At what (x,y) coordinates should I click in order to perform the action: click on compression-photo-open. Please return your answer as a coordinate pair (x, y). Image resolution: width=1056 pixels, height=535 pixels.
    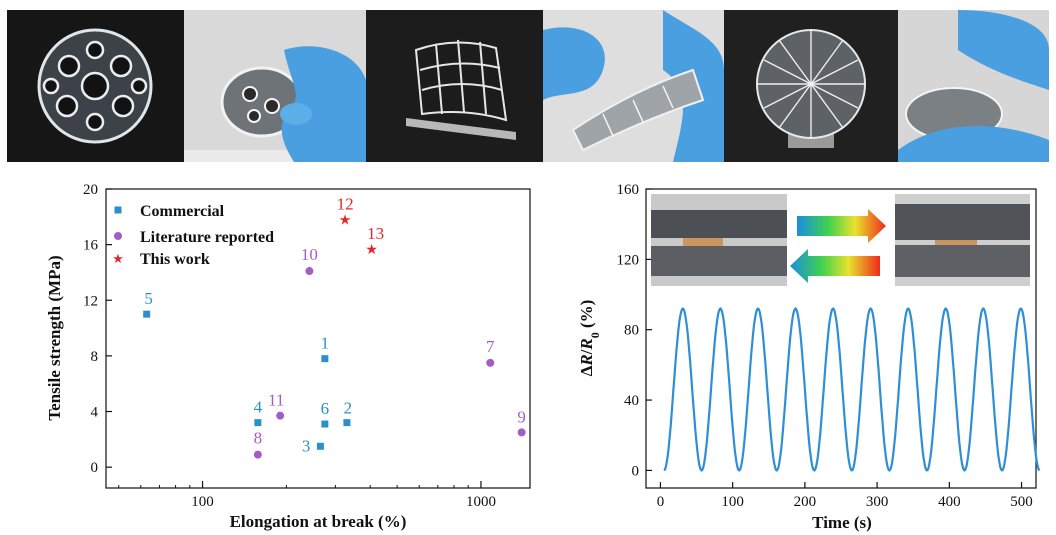
    Looking at the image, I should click on (719, 240).